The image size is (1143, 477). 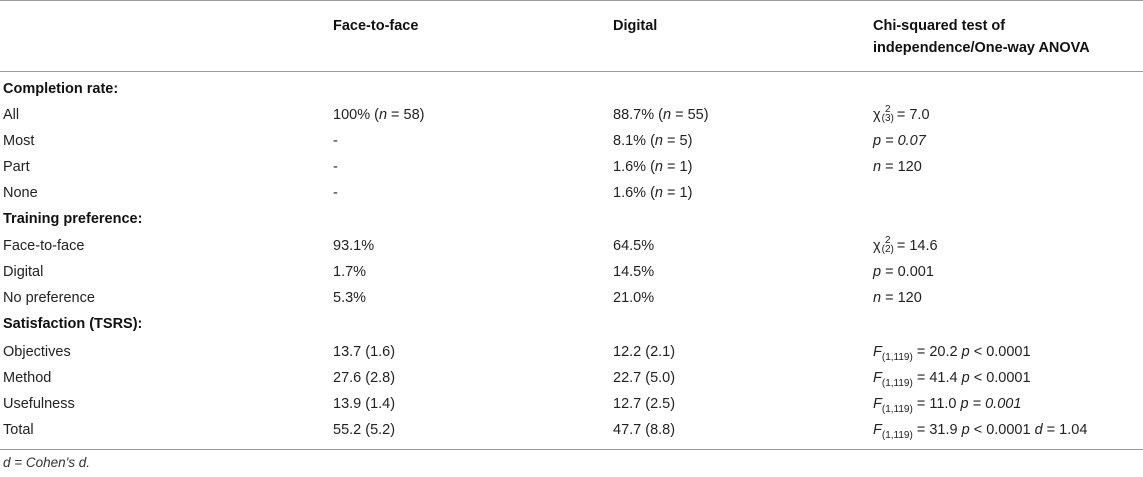 What do you see at coordinates (571, 0) in the screenshot?
I see `table-top-rule` at bounding box center [571, 0].